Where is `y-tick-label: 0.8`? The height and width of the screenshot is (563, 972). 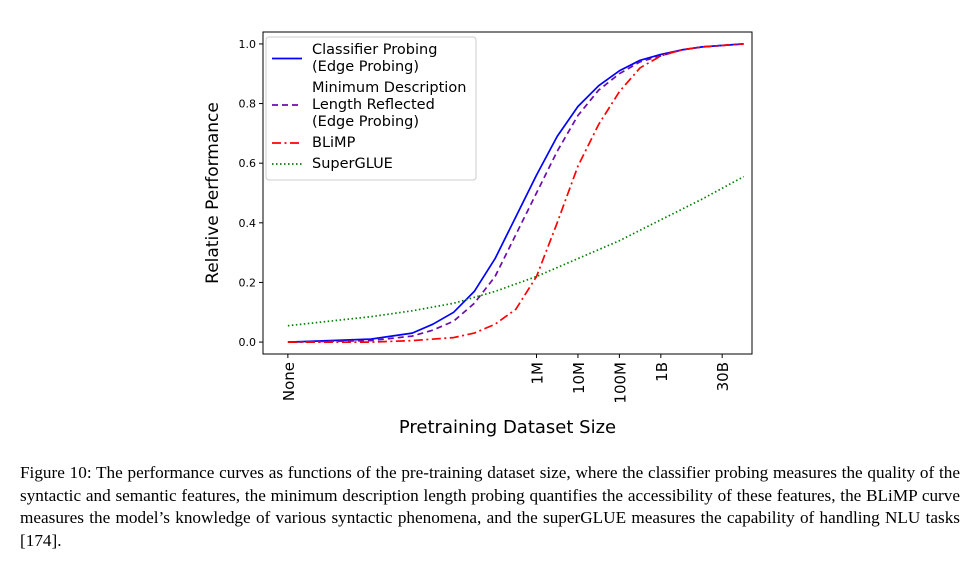 y-tick-label: 0.8 is located at coordinates (248, 104).